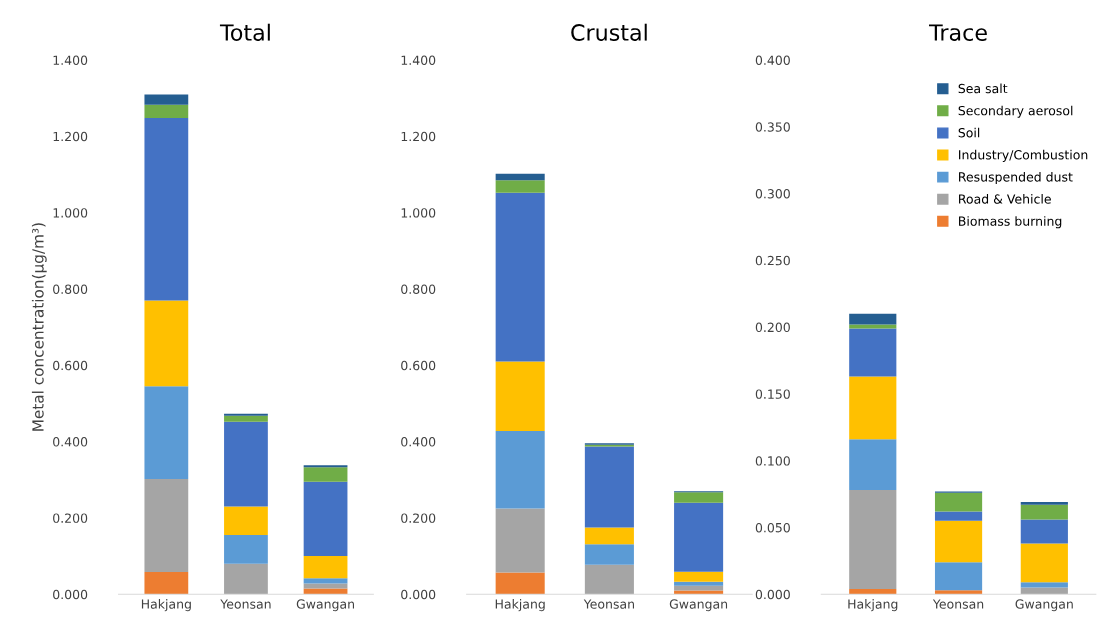  Describe the element at coordinates (609, 32) in the screenshot. I see `chart-title: Crustal` at that location.